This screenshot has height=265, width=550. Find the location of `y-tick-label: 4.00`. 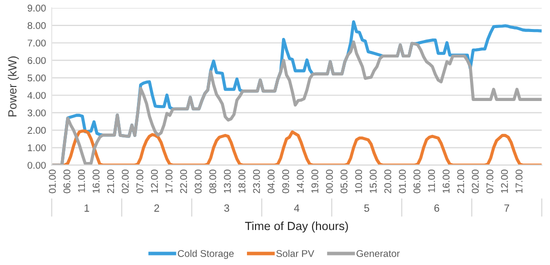

y-tick-label: 4.00 is located at coordinates (36, 95).